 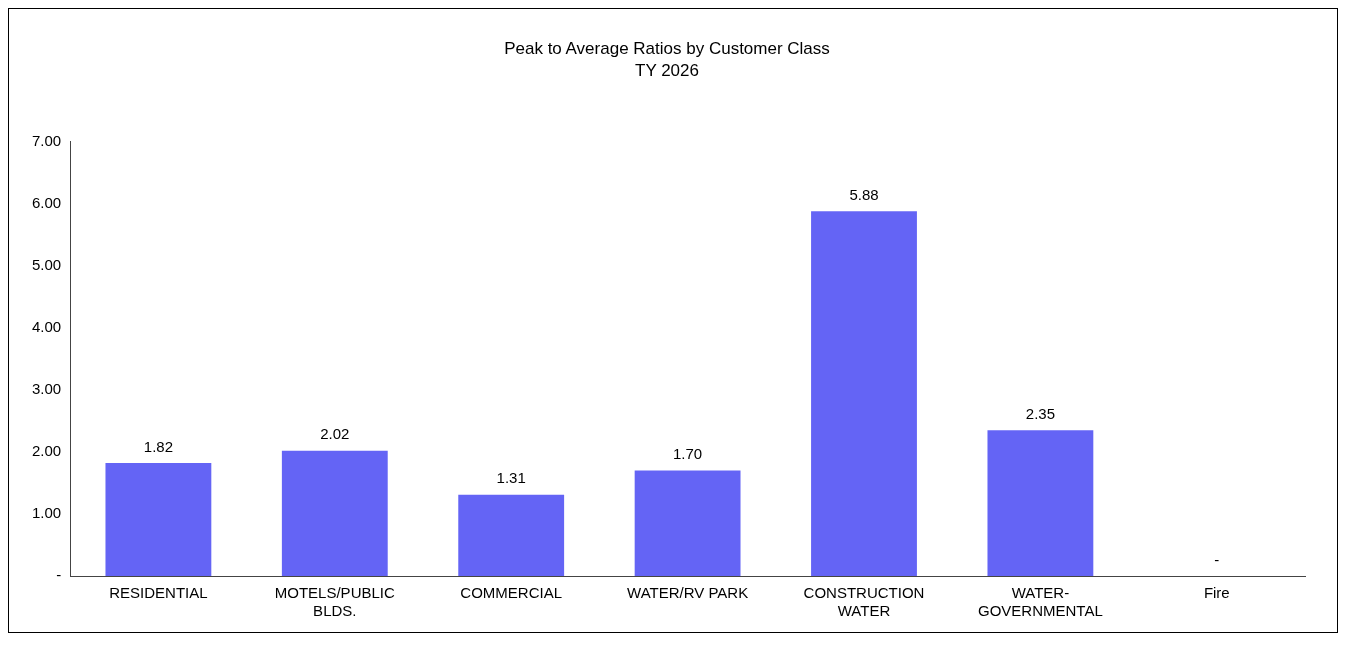 I want to click on x-tick-label: WATER/RV PARK, so click(x=688, y=593).